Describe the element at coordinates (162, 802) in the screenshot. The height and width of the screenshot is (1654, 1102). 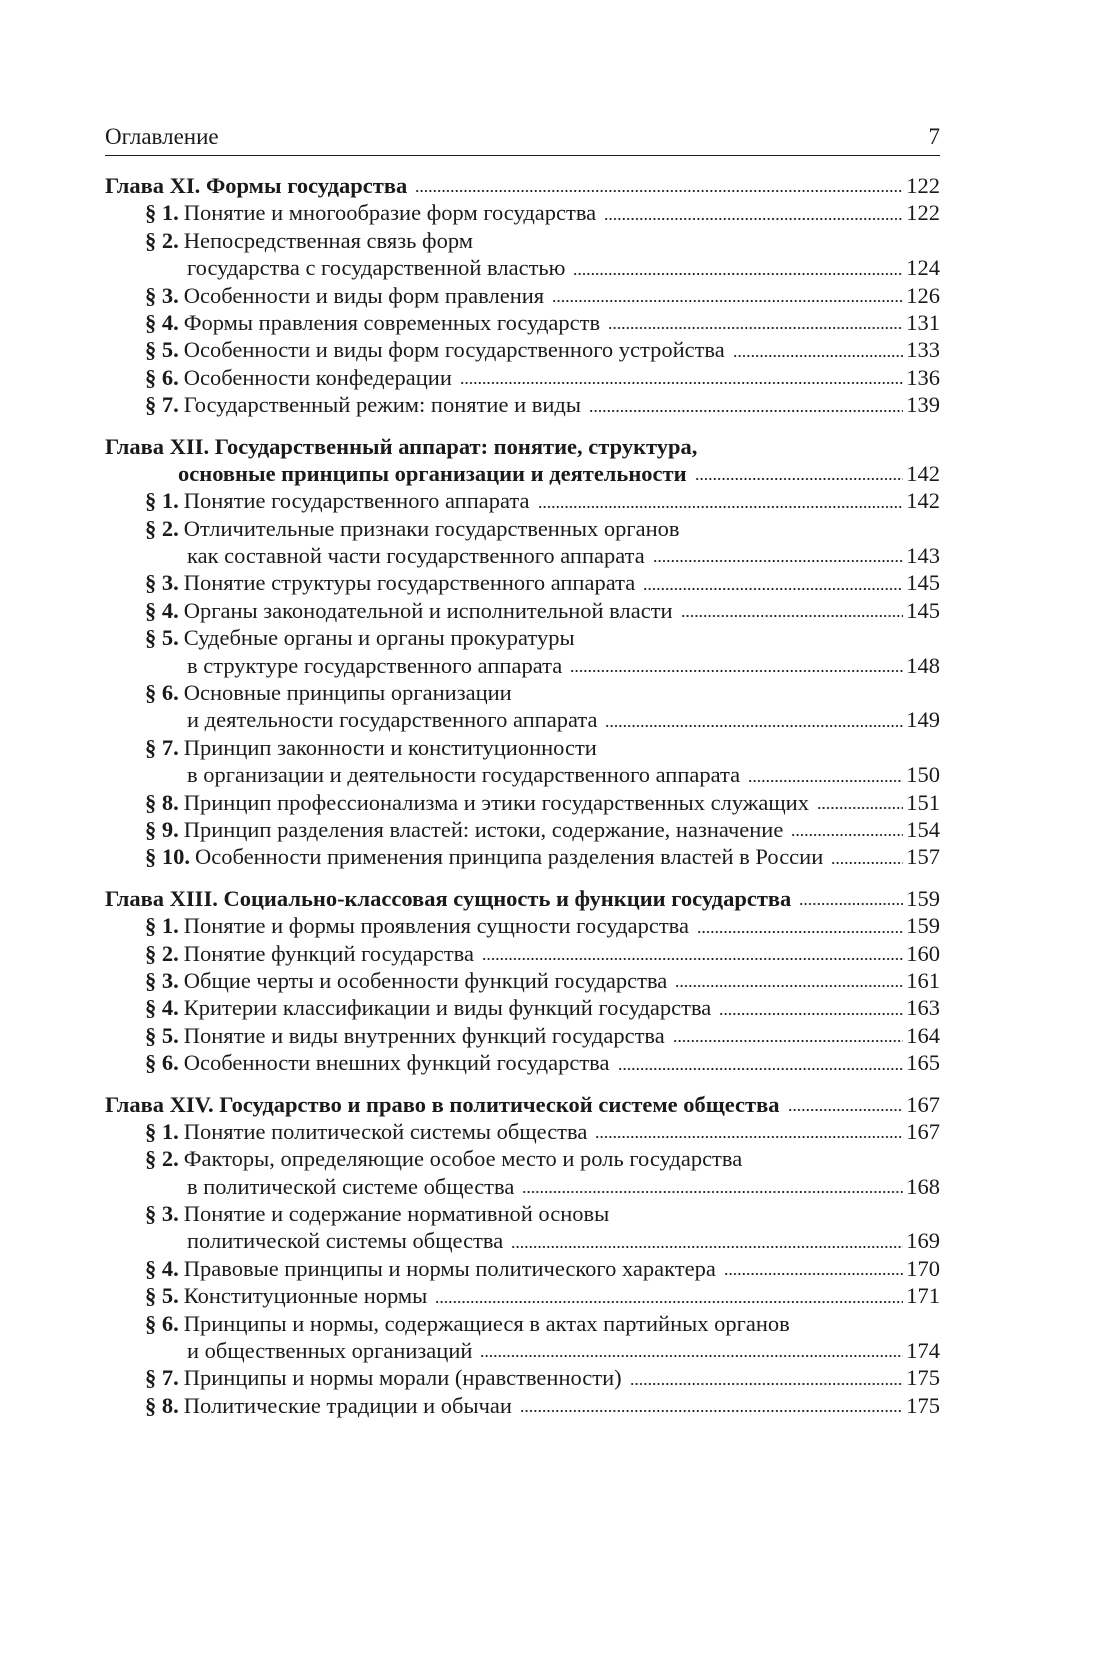
I see `section-number: § 8.` at that location.